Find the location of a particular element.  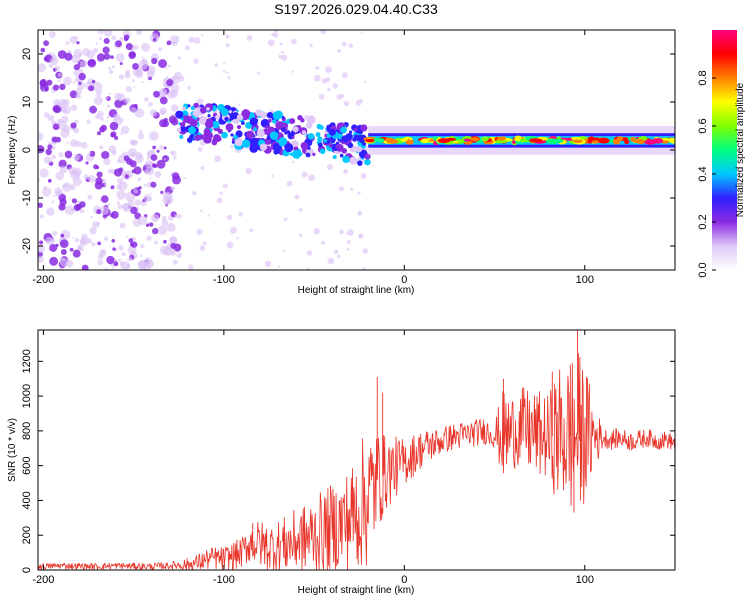

spectrogram-y-label: Frequency (Hz) is located at coordinates (12, 150).